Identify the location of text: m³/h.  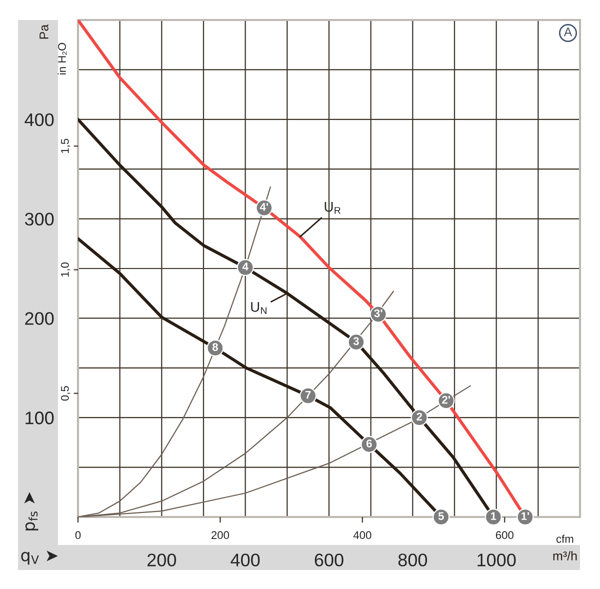
(565, 555).